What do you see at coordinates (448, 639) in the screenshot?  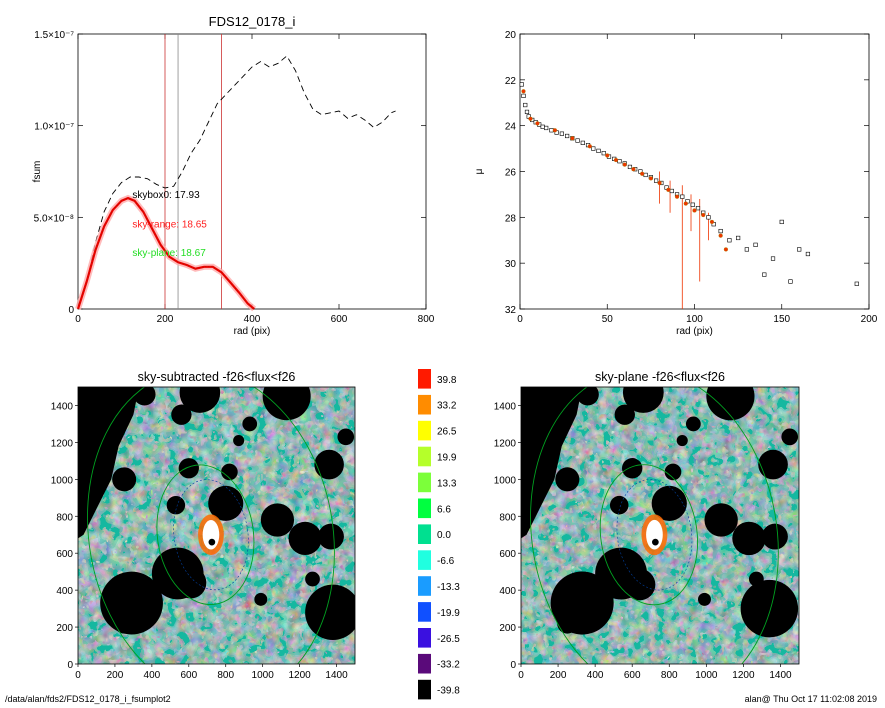 I see `colorbar-label: -26.5` at bounding box center [448, 639].